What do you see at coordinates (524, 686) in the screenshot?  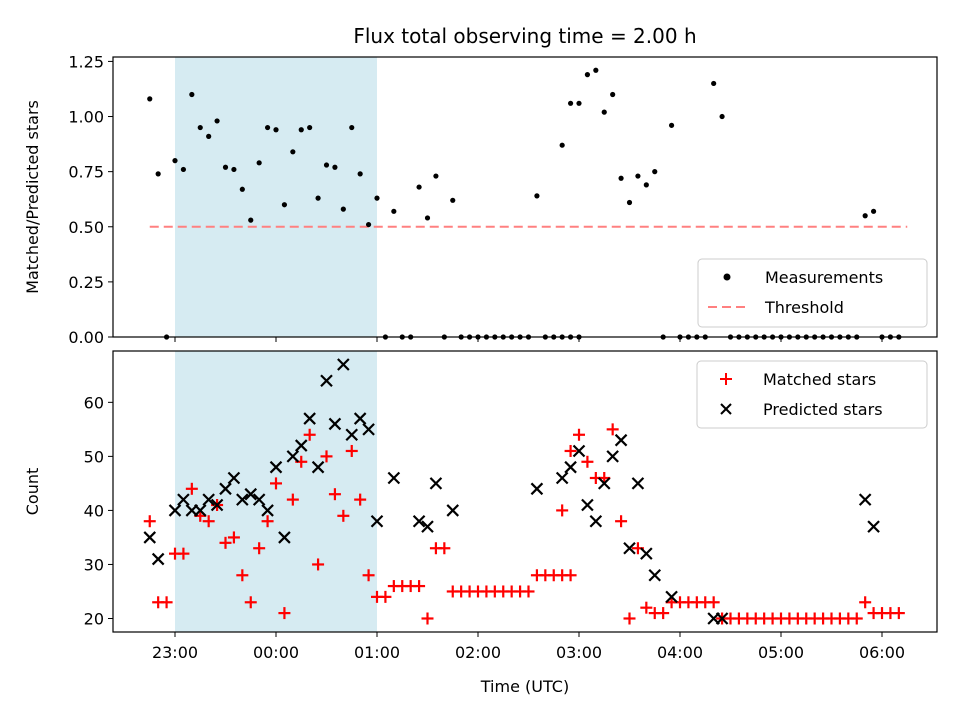 I see `x-axis-label: Time (UTC)` at bounding box center [524, 686].